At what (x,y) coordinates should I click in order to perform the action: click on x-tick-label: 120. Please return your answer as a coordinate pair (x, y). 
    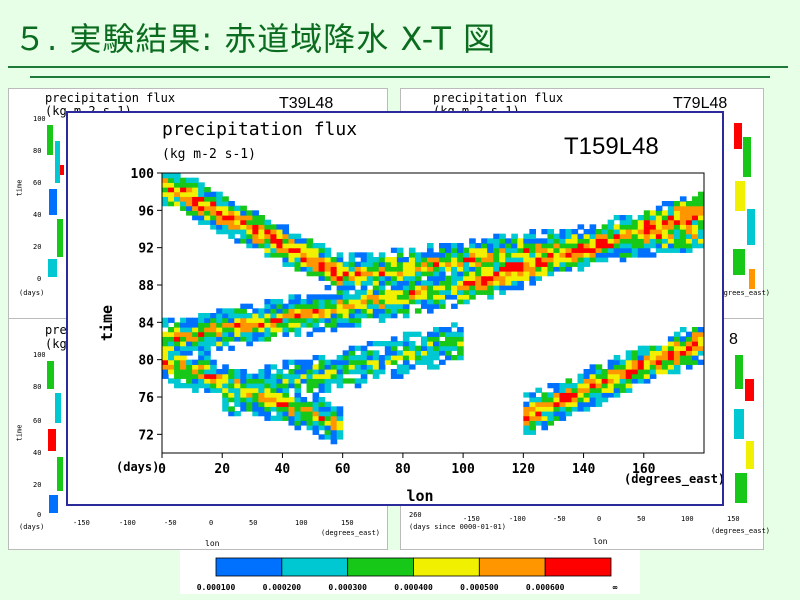
    Looking at the image, I should click on (524, 469).